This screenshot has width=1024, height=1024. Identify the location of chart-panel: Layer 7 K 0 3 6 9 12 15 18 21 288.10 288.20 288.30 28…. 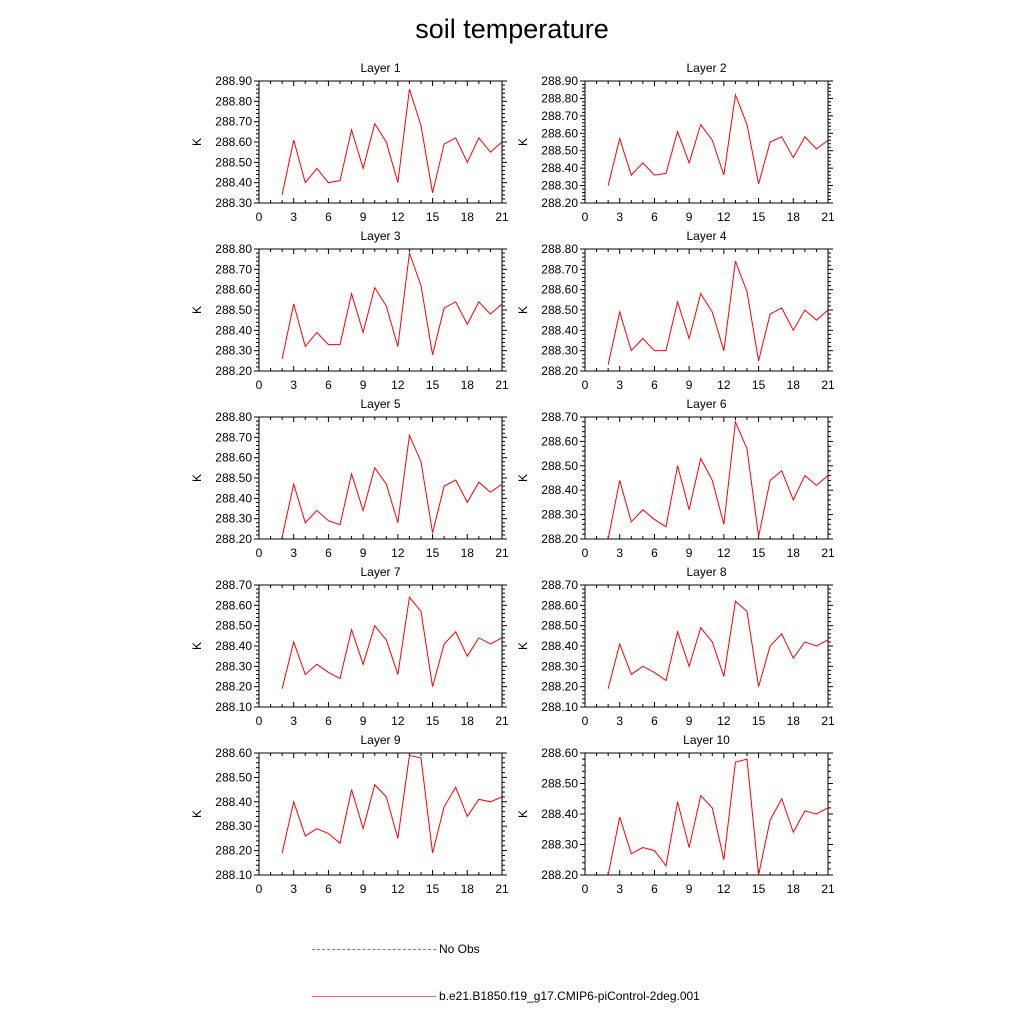
(349, 646).